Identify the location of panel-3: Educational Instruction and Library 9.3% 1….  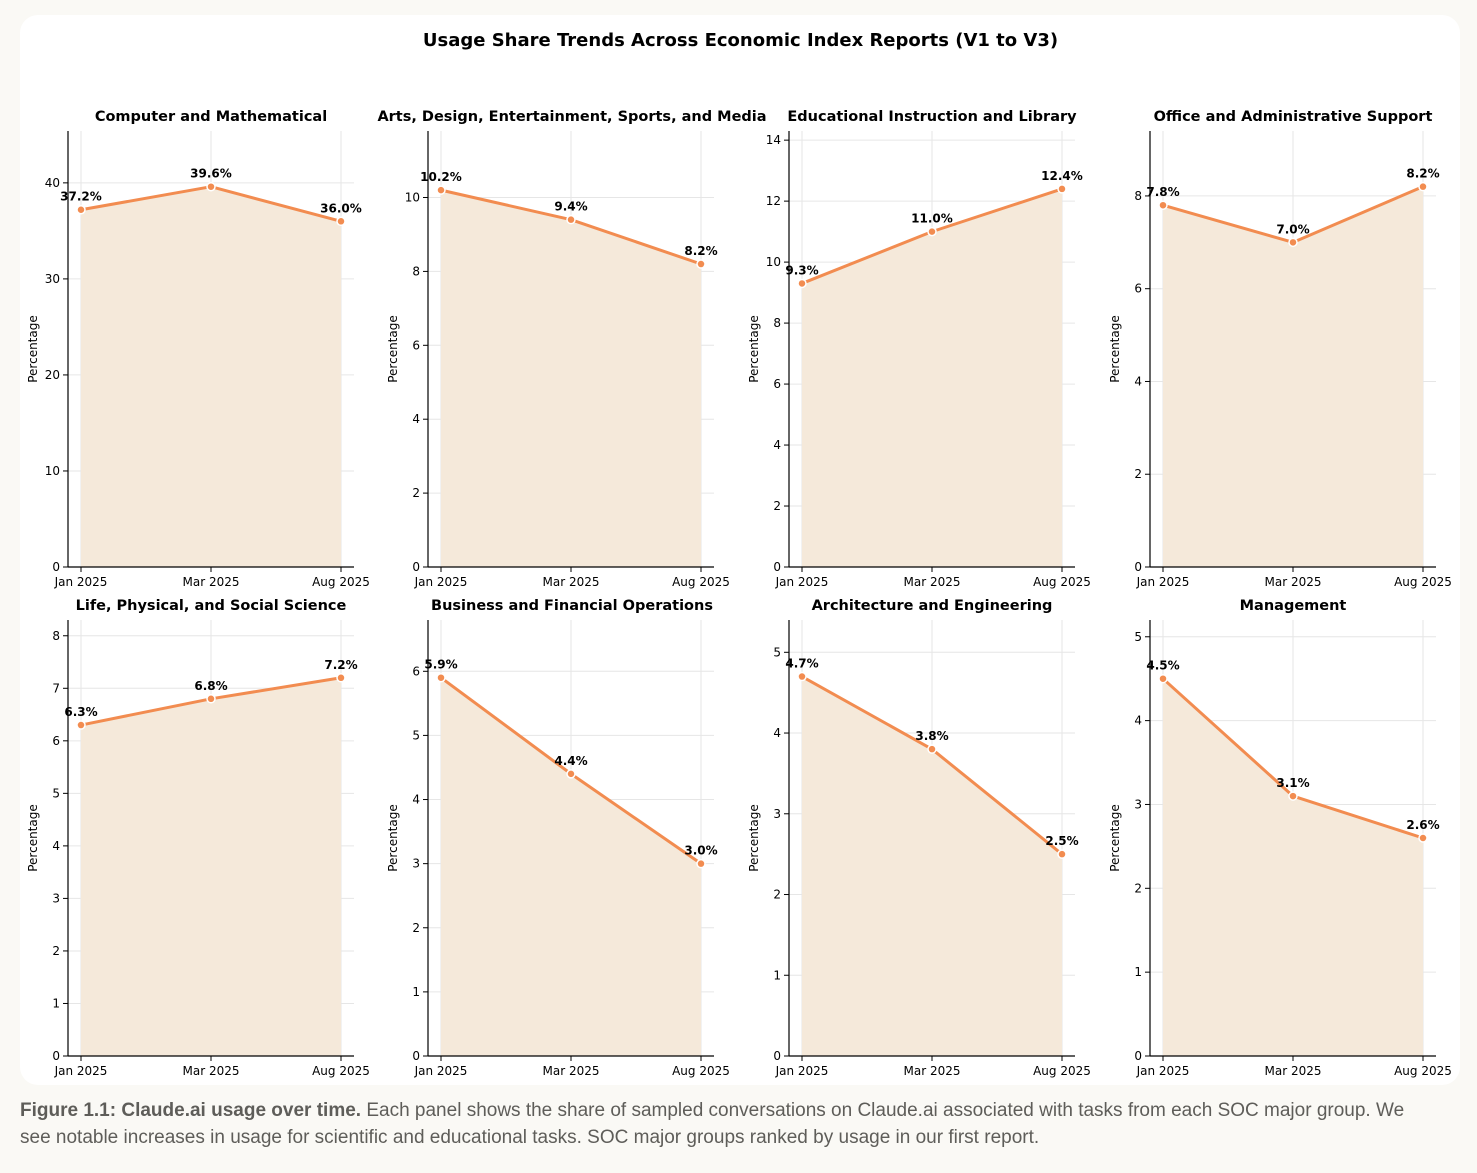
(919, 349).